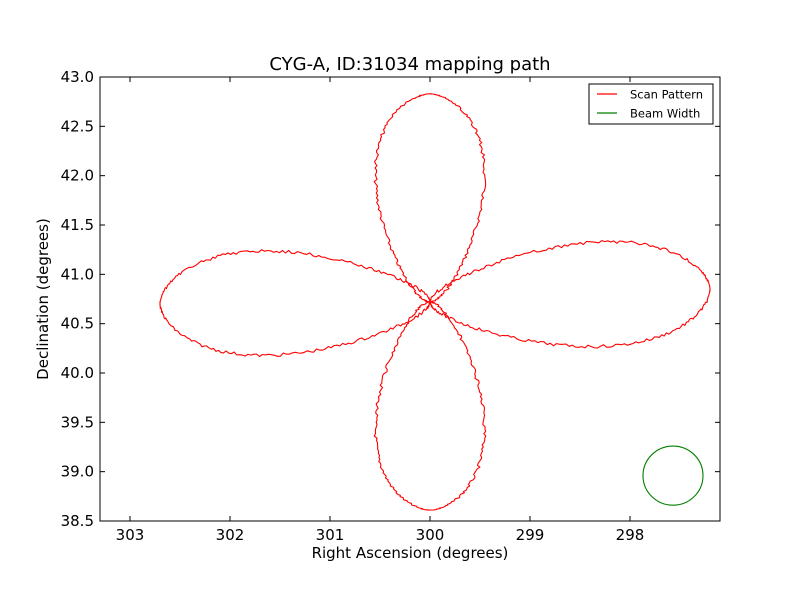 The width and height of the screenshot is (800, 600). Describe the element at coordinates (77, 324) in the screenshot. I see `y-tick-label: 40.5` at that location.